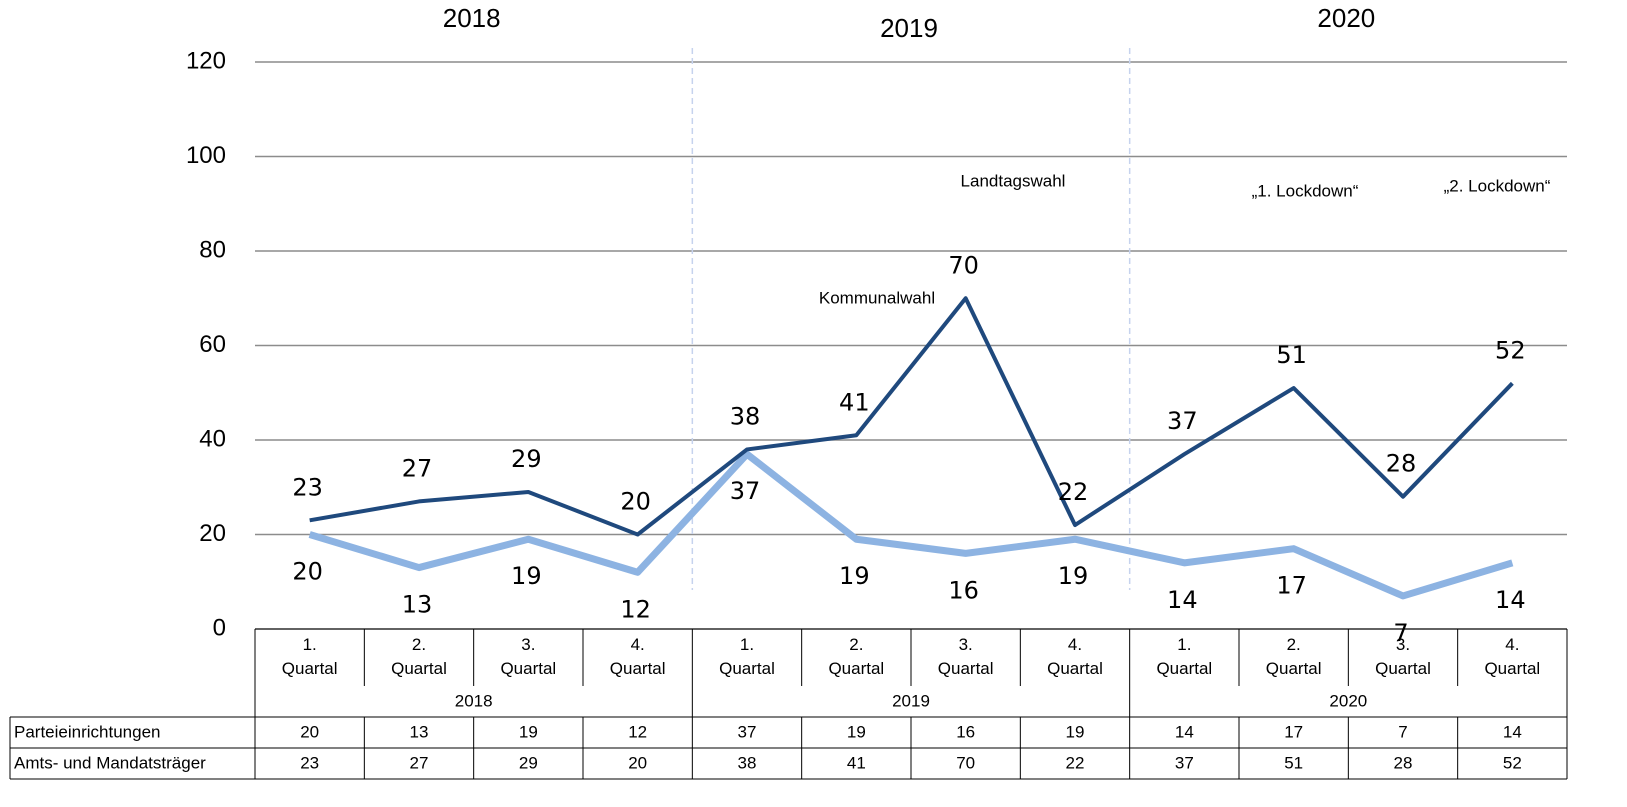 The image size is (1627, 807). I want to click on table-value: 28, so click(1403, 762).